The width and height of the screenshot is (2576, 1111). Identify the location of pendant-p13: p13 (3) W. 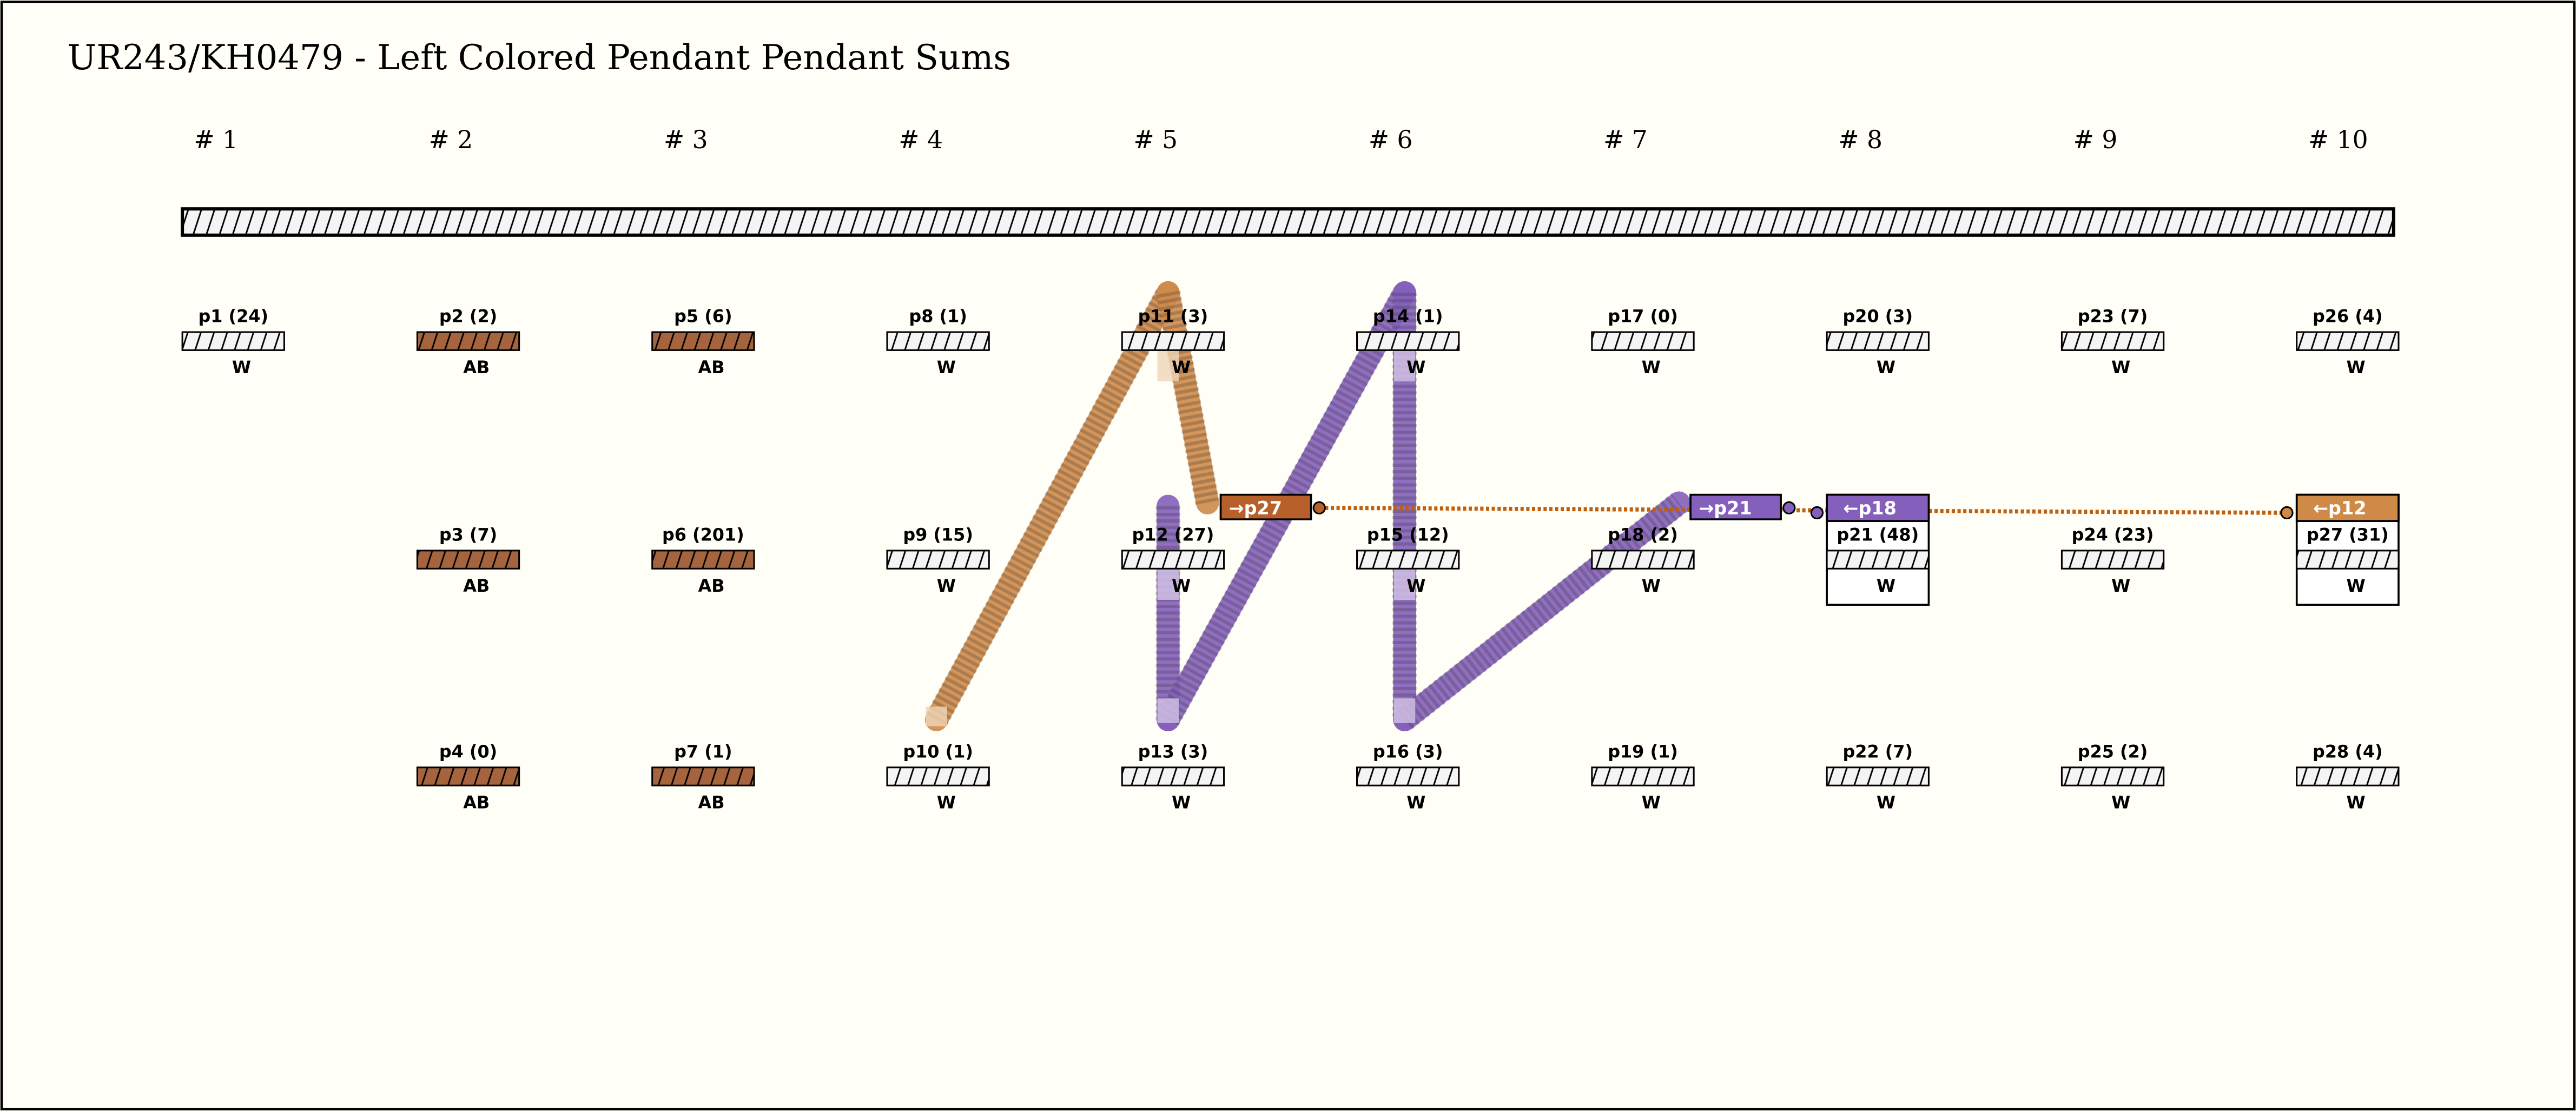
(1173, 777).